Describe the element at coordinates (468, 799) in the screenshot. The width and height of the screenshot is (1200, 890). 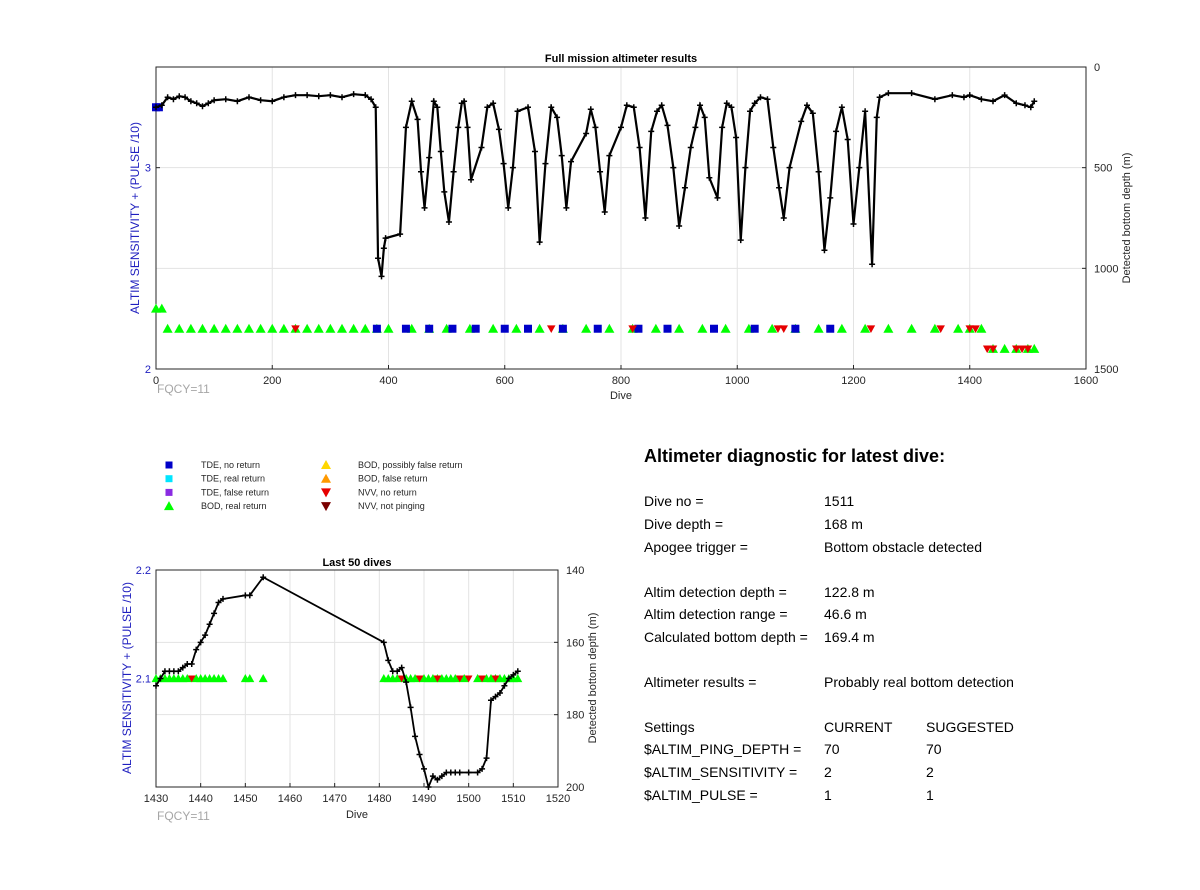
I see `bottom-xtick-label: 1500` at that location.